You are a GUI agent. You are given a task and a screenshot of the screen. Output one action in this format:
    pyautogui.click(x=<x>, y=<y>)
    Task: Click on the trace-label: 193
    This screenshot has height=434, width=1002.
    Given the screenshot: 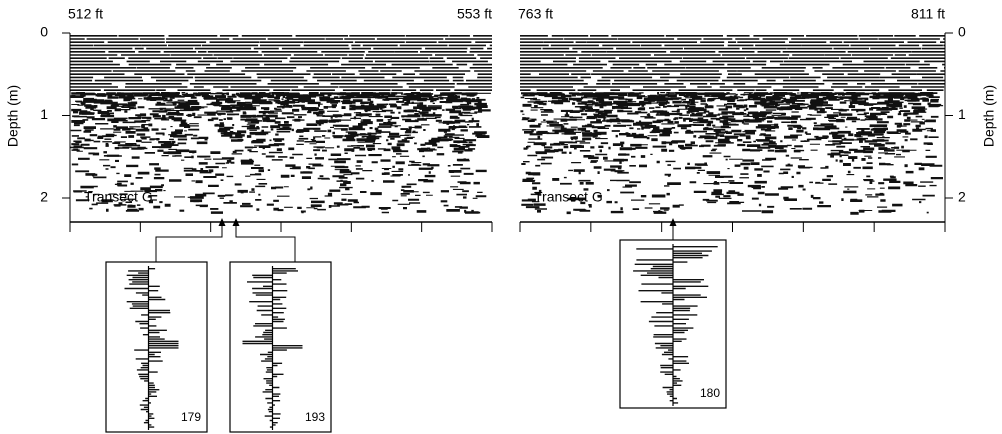 What is the action you would take?
    pyautogui.click(x=315, y=417)
    